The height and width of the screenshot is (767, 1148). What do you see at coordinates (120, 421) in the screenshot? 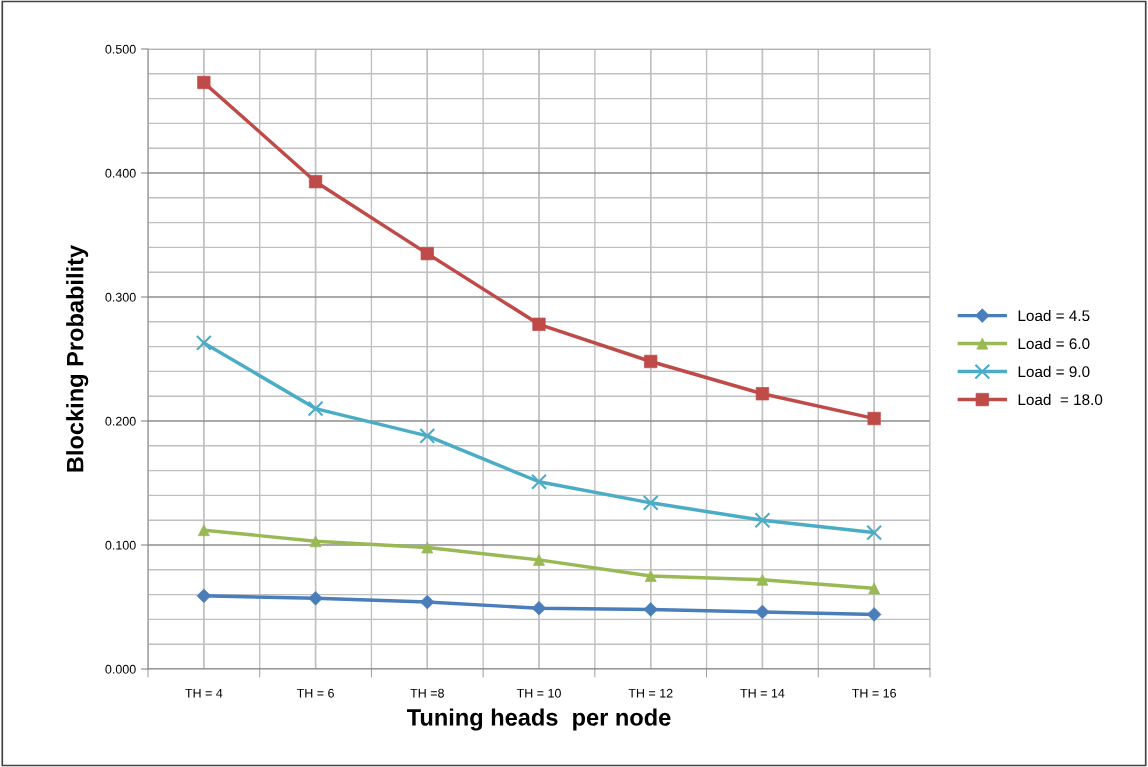
I see `y-tick-label: 0.200` at bounding box center [120, 421].